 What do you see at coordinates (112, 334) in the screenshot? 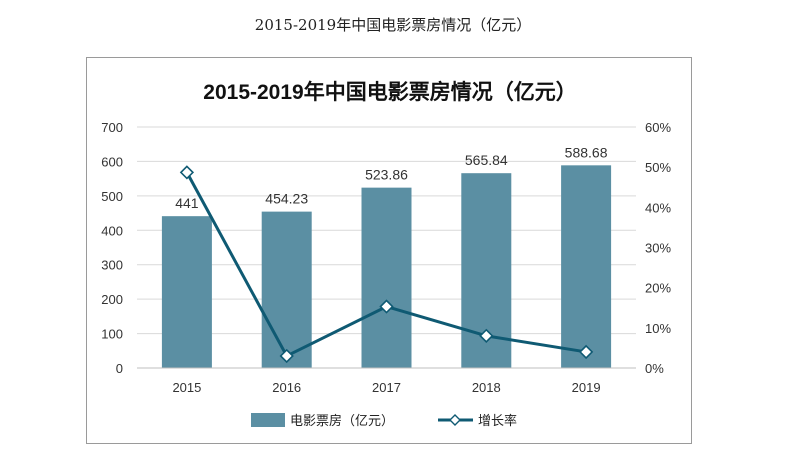
I see `y-left-tick-label: 100` at bounding box center [112, 334].